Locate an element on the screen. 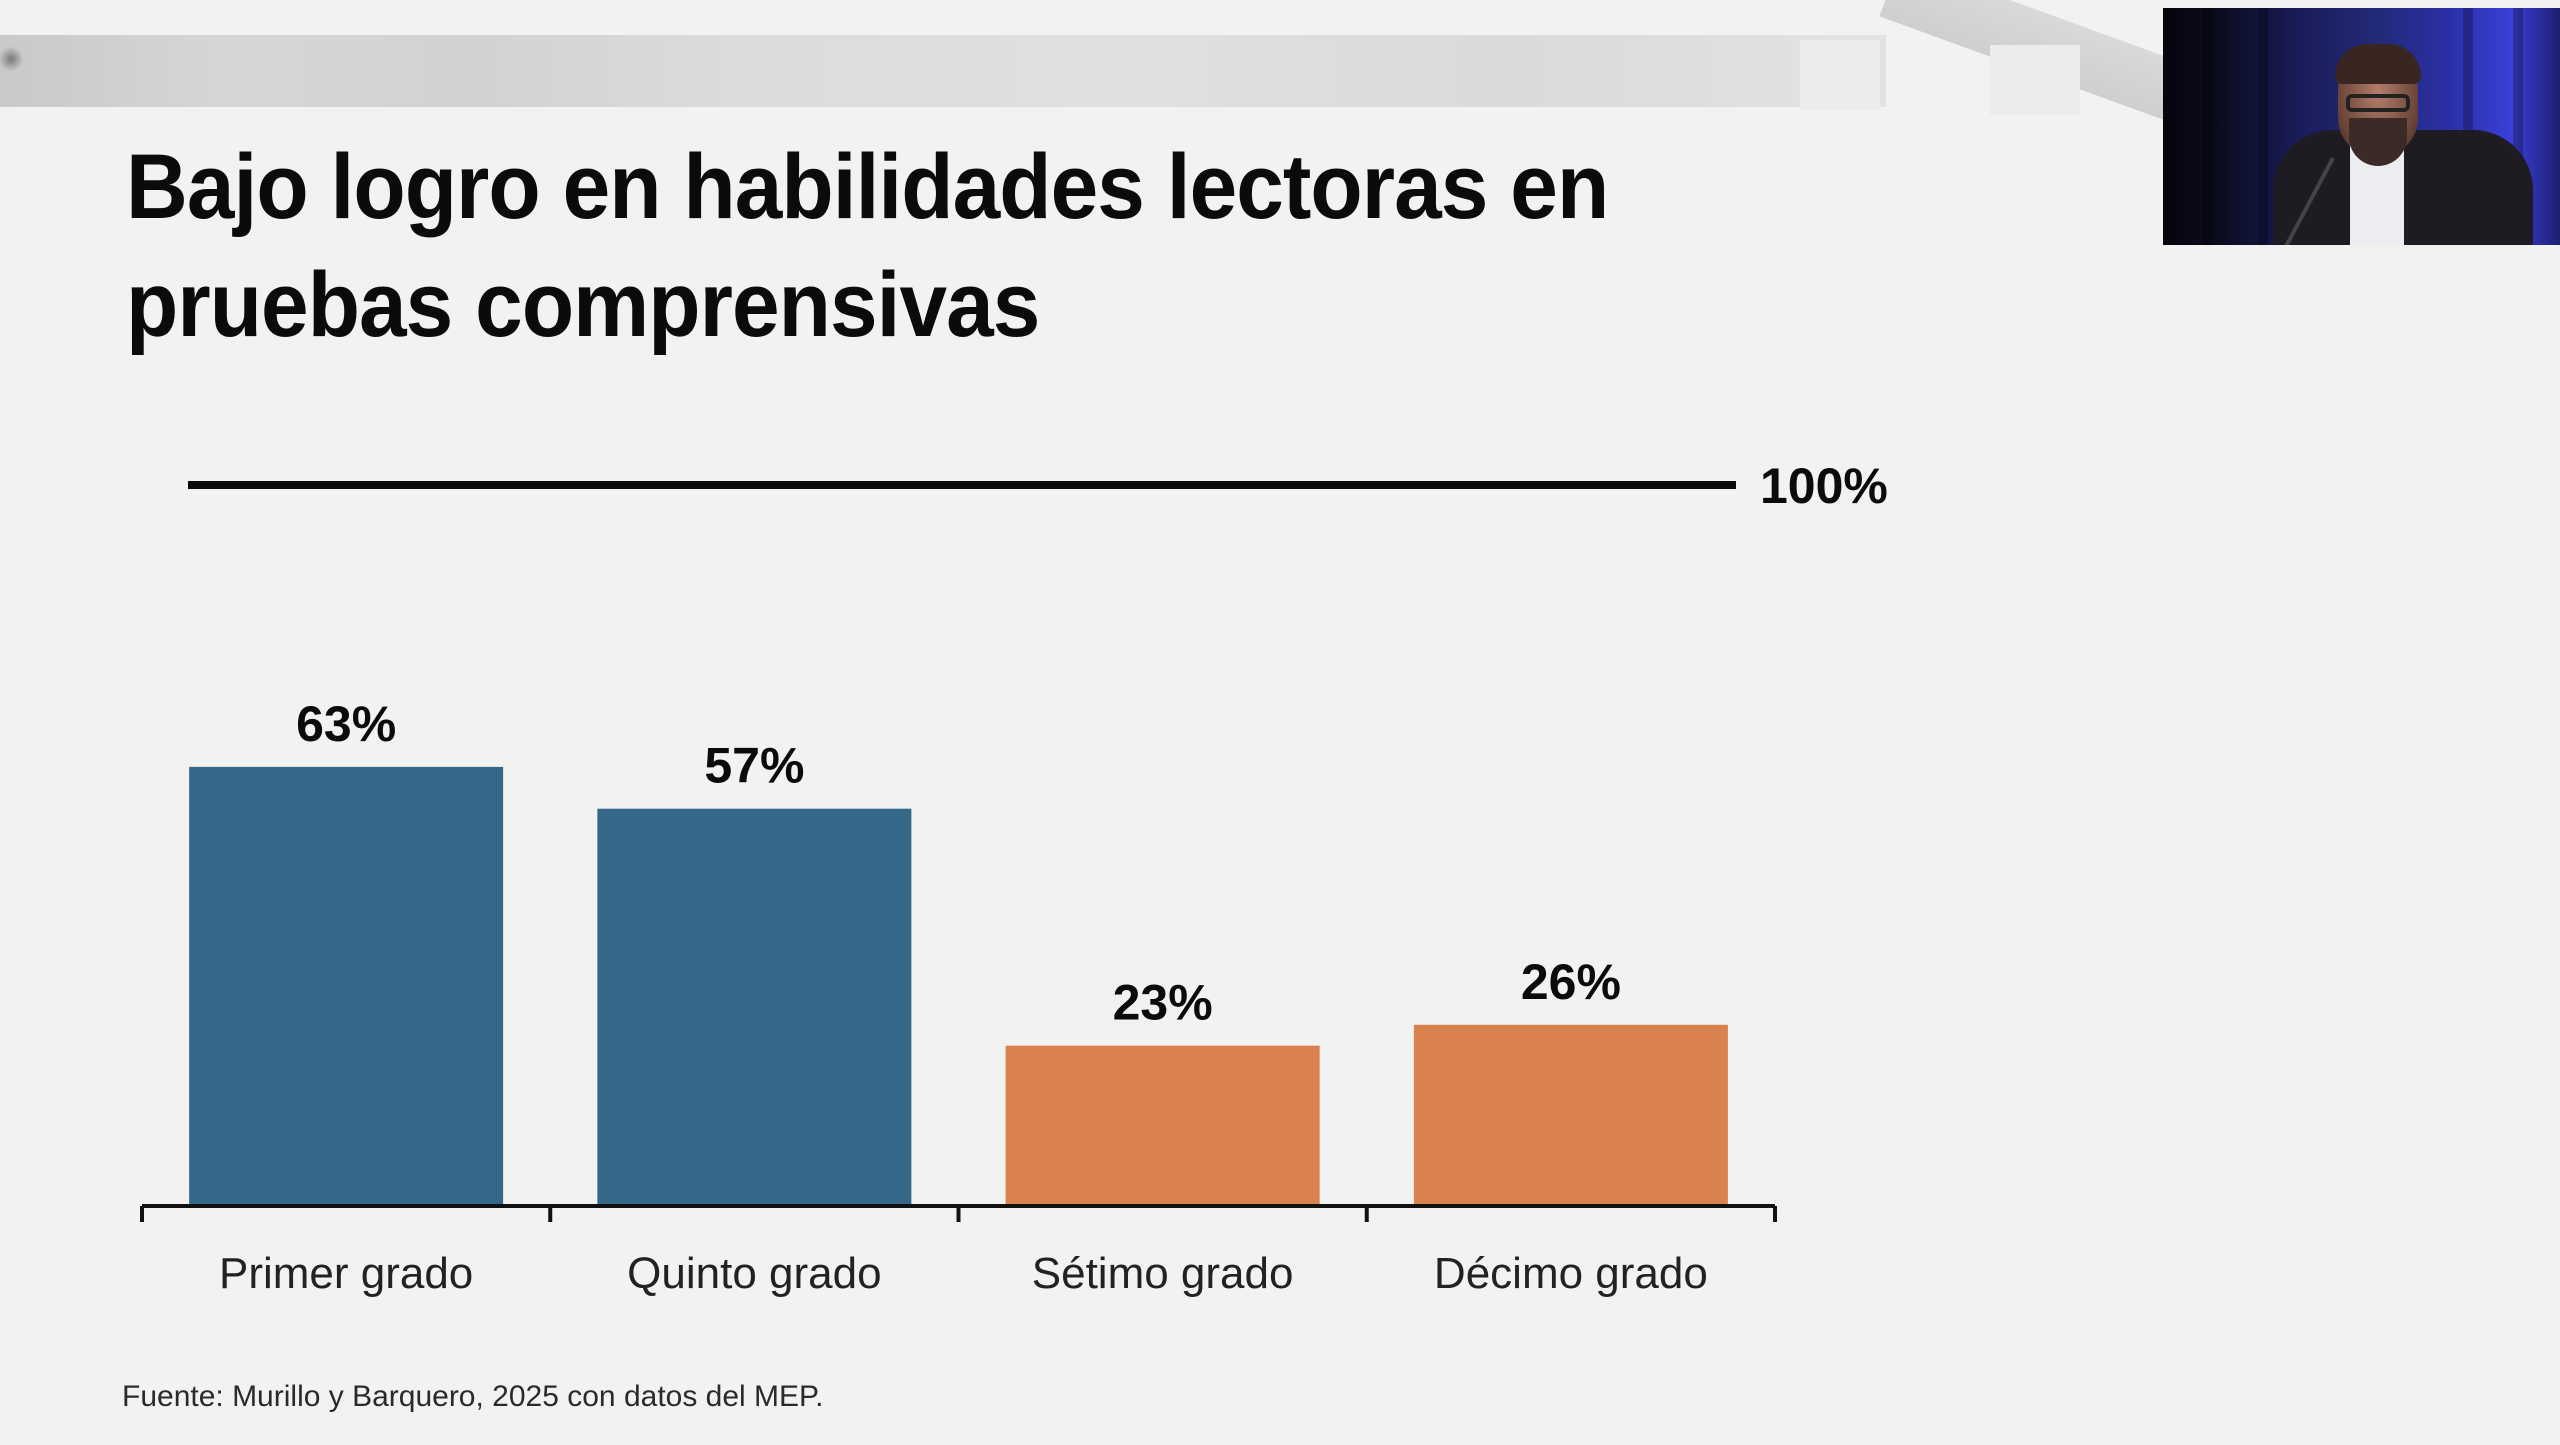  slide-title-line-2: pruebas comprensivas is located at coordinates (583, 305).